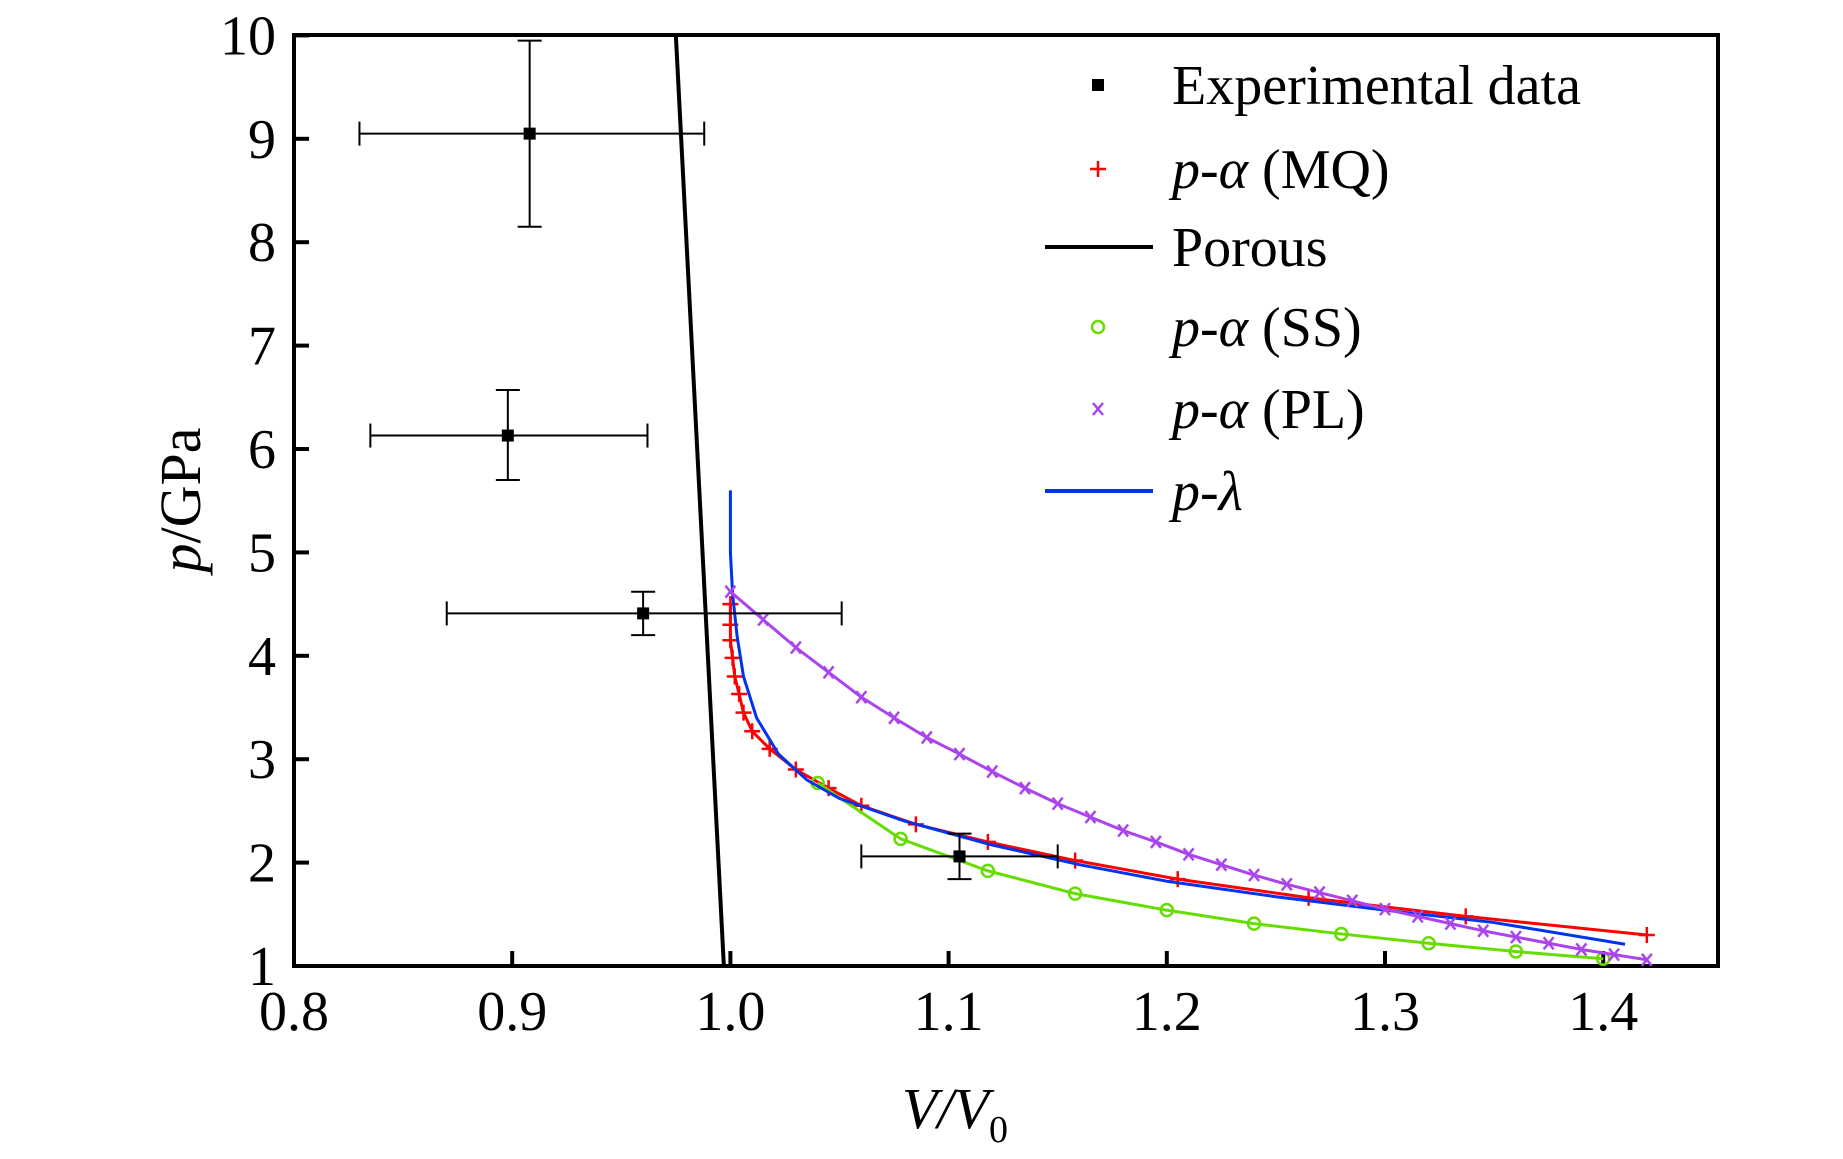 The height and width of the screenshot is (1159, 1843). What do you see at coordinates (1144, 492) in the screenshot?
I see `legend-item-p: p-λ` at bounding box center [1144, 492].